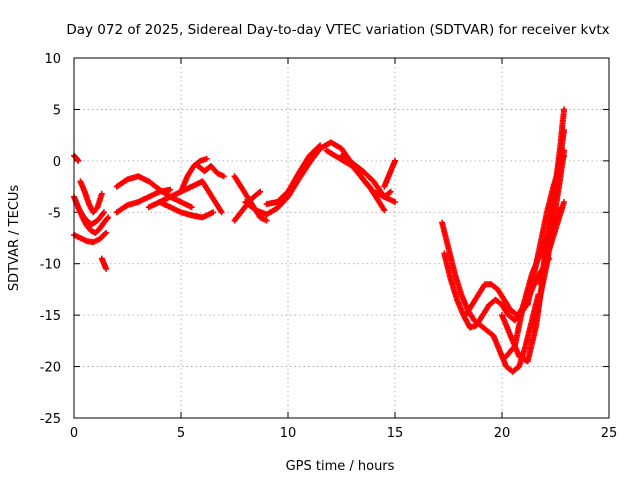  I want to click on y-tick-label: 5, so click(57, 110).